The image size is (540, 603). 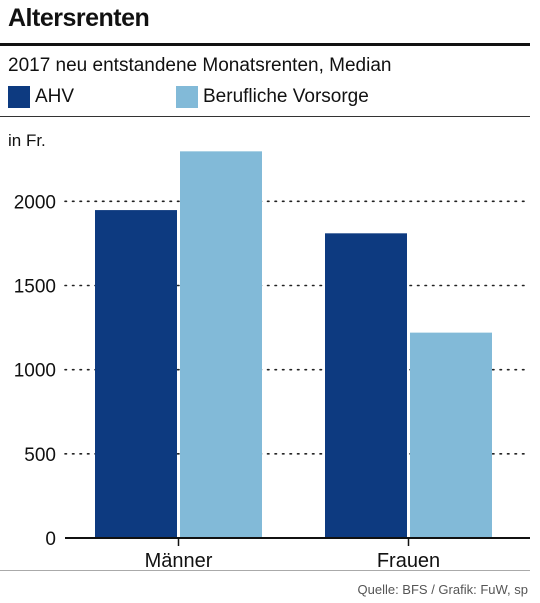 I want to click on legend-item-ahv: AHV, so click(x=41, y=97).